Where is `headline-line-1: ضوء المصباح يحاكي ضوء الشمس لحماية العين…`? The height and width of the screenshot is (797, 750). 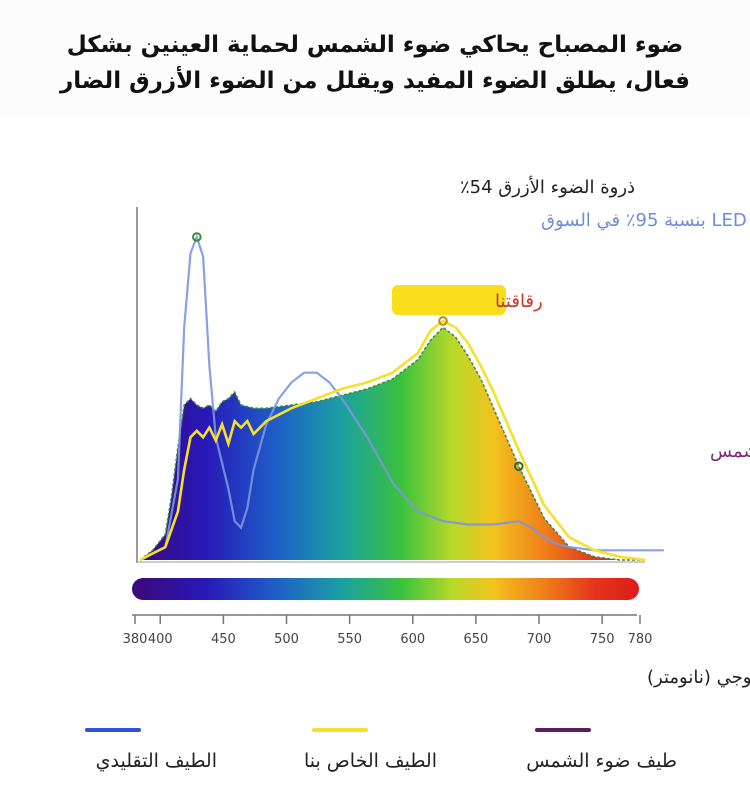
headline-line-1: ضوء المصباح يحاكي ضوء الشمس لحماية العين… is located at coordinates (375, 45).